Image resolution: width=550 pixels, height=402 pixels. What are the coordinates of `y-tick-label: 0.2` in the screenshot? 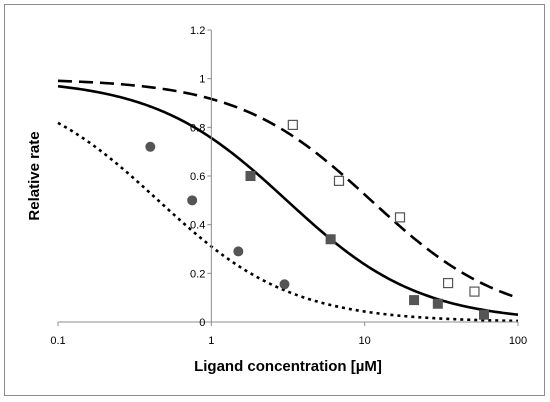 It's located at (197, 274).